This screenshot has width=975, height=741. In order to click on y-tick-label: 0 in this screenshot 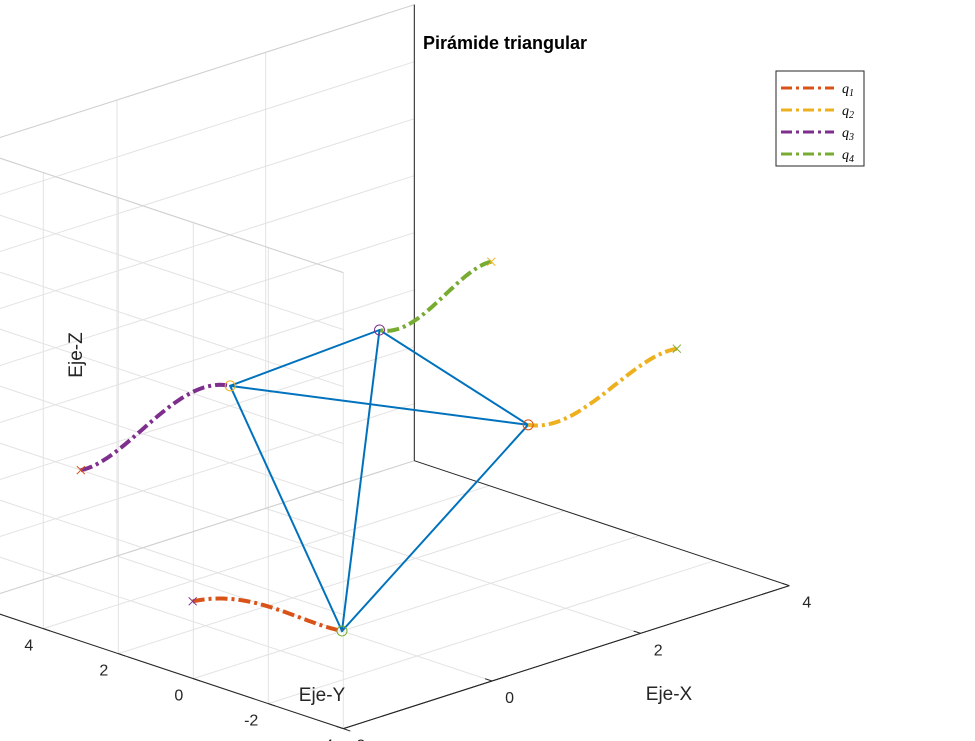, I will do `click(178, 696)`.